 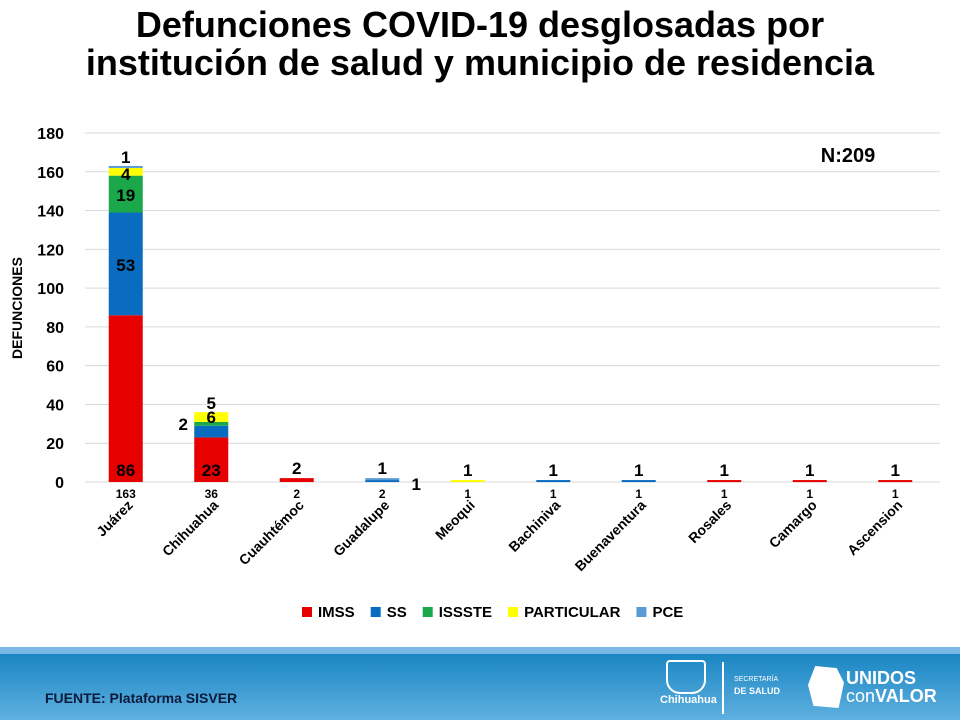 I want to click on data-label: 19, so click(x=125, y=195).